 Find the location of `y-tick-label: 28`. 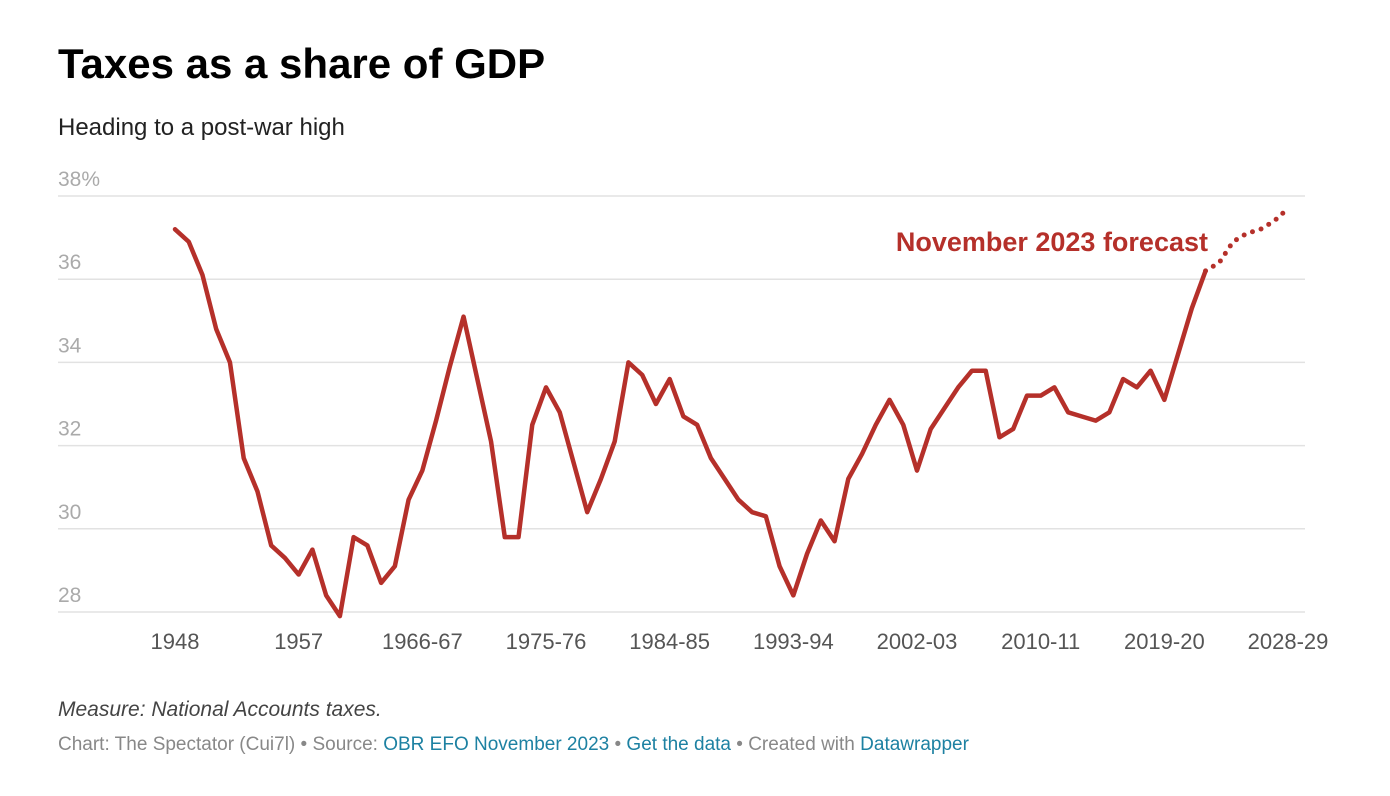

y-tick-label: 28 is located at coordinates (69, 595).